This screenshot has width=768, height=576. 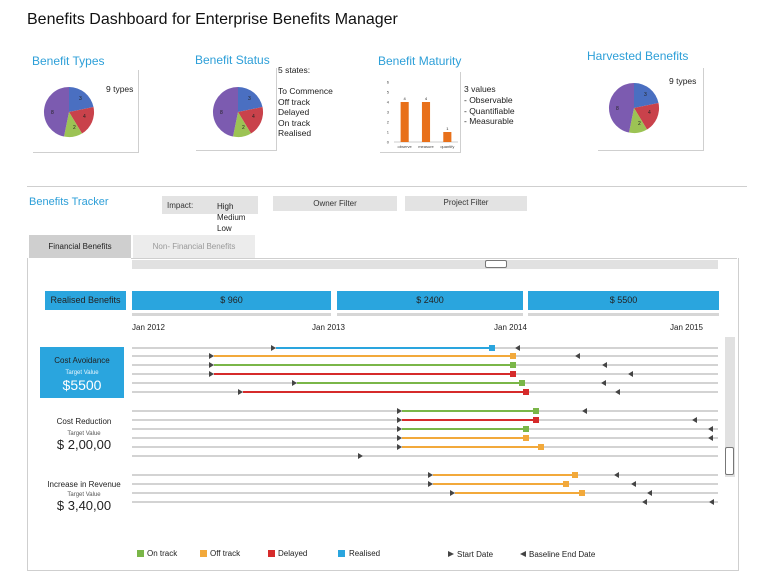 I want to click on benefit-status-pie: 8 3 4 2, so click(x=238, y=112).